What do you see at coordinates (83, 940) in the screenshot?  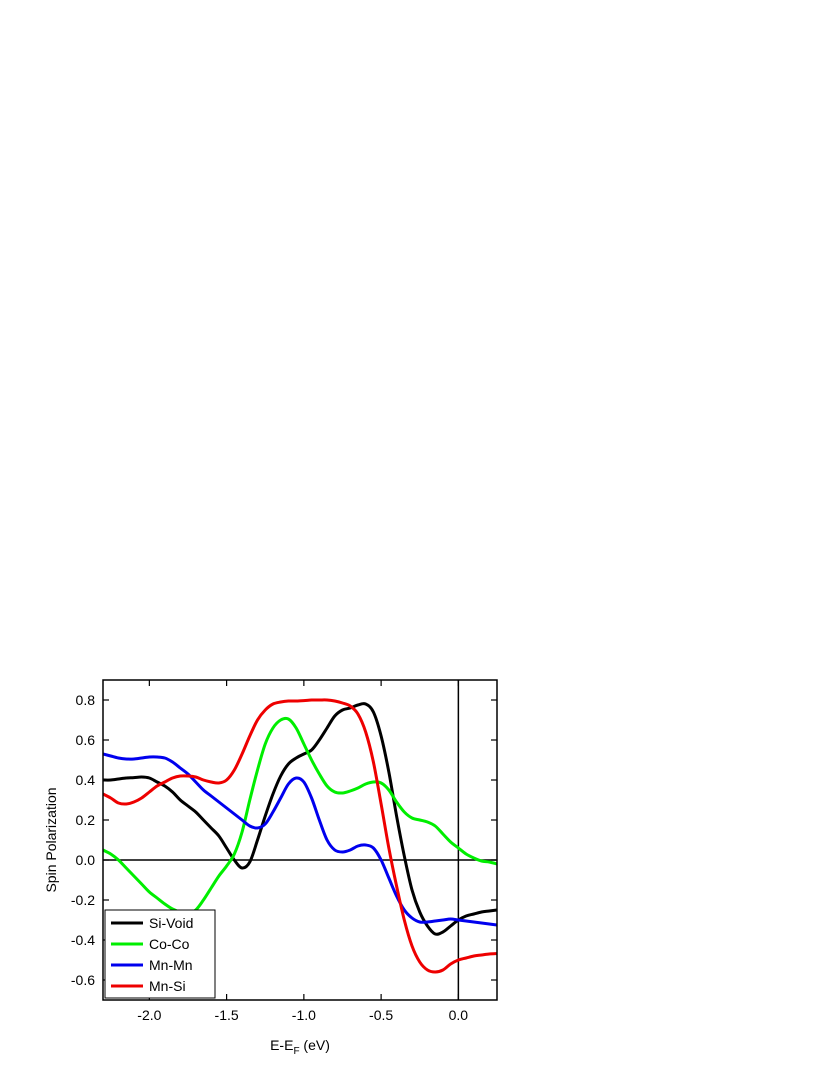 I see `y-tick-label: -0.4` at bounding box center [83, 940].